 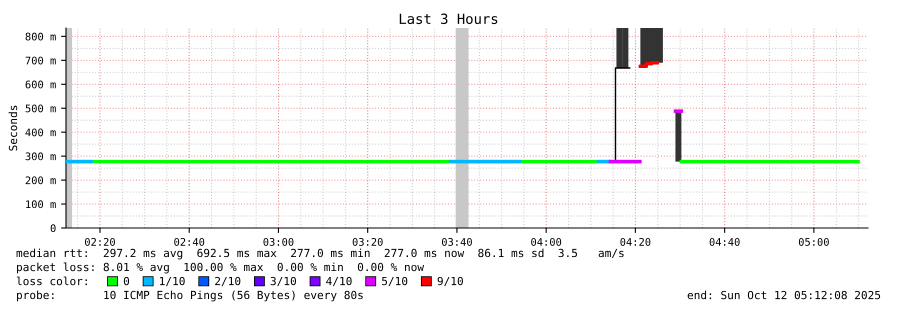 I want to click on y-tick-label: 100 m, so click(x=41, y=204).